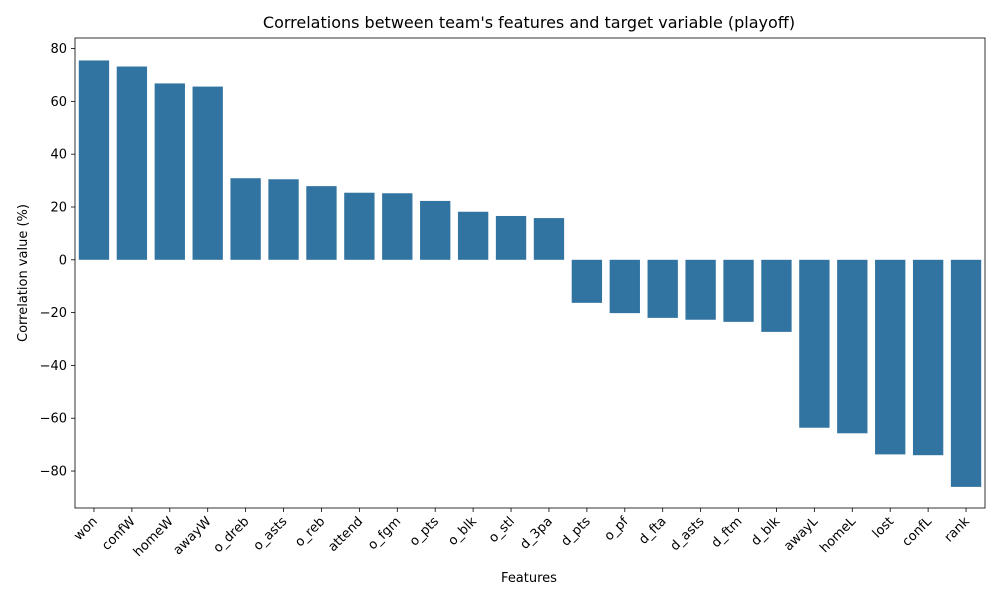 The image size is (1000, 600). Describe the element at coordinates (58, 207) in the screenshot. I see `y-tick-label: 20` at that location.